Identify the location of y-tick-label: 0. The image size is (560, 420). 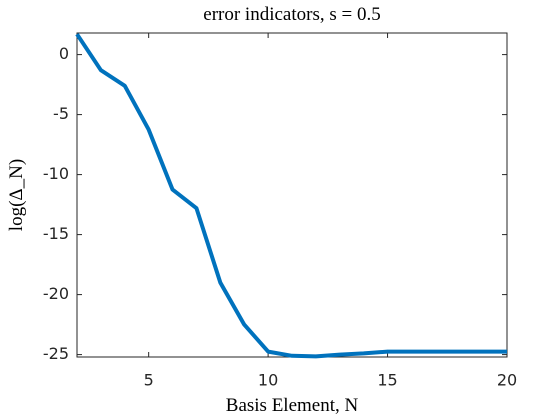
(64, 53).